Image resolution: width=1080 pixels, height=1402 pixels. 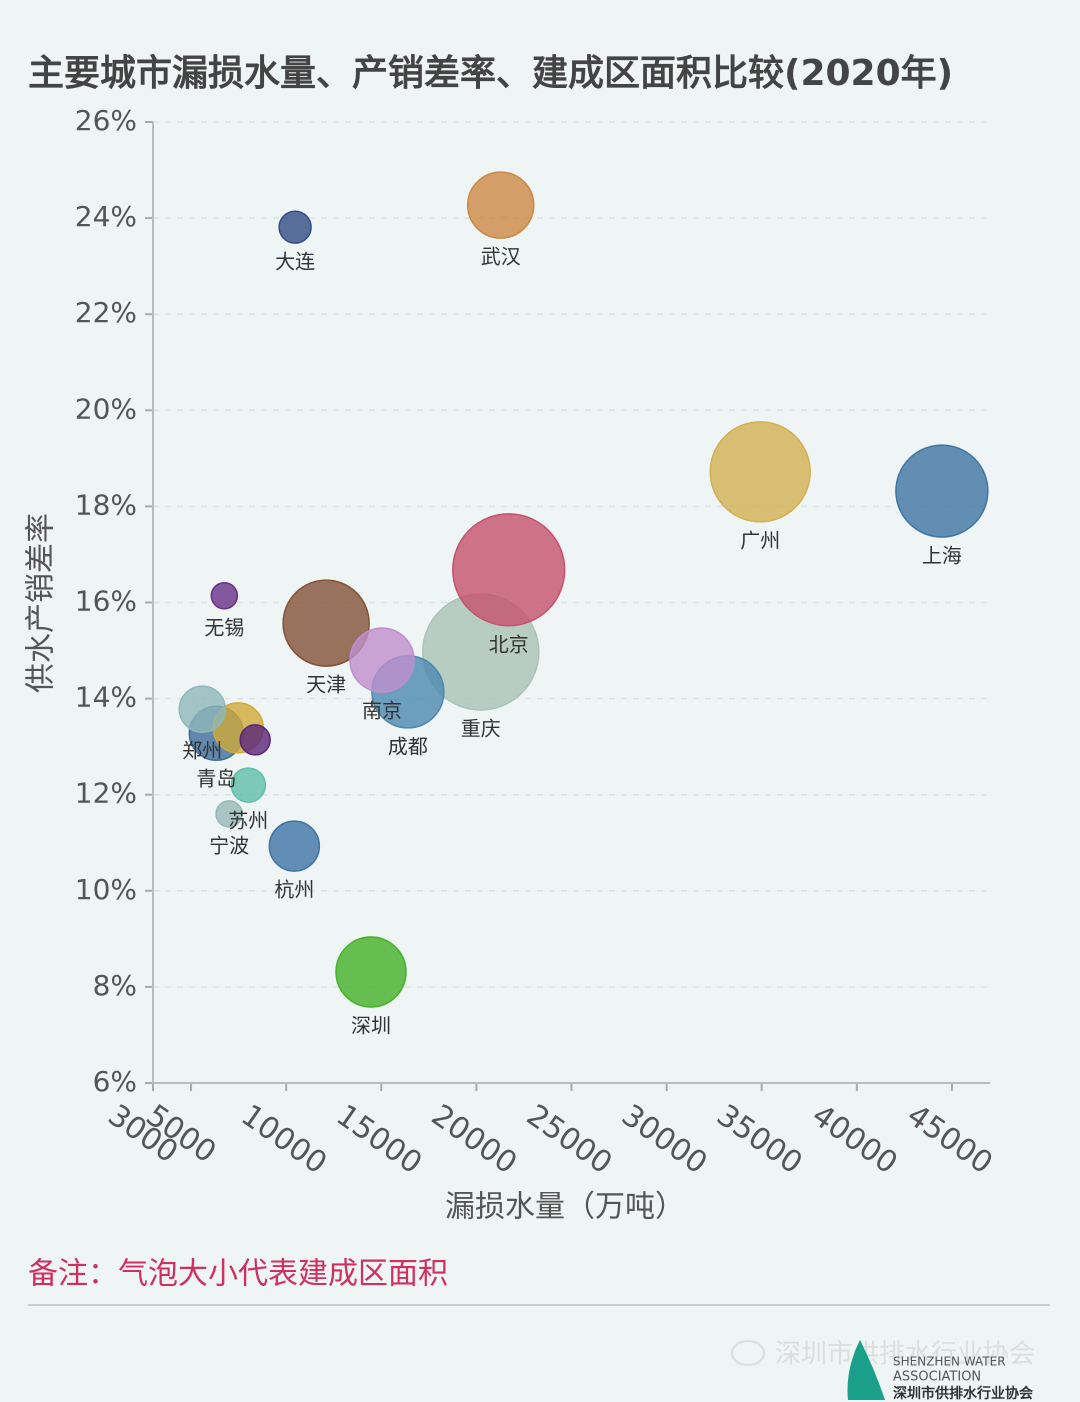 What do you see at coordinates (963, 1393) in the screenshot?
I see `logo-cn: 深圳市供排水行业协会` at bounding box center [963, 1393].